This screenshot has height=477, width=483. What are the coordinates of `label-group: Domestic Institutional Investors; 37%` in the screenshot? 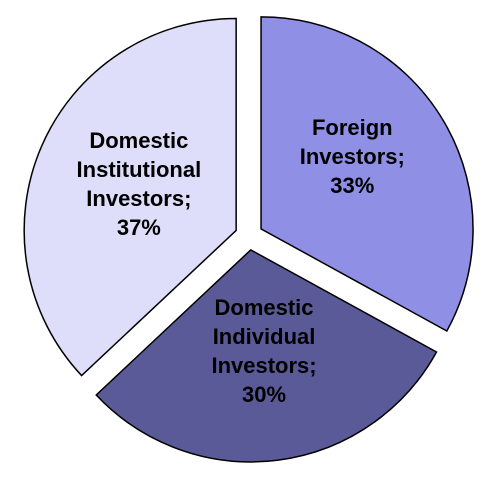 It's located at (139, 184).